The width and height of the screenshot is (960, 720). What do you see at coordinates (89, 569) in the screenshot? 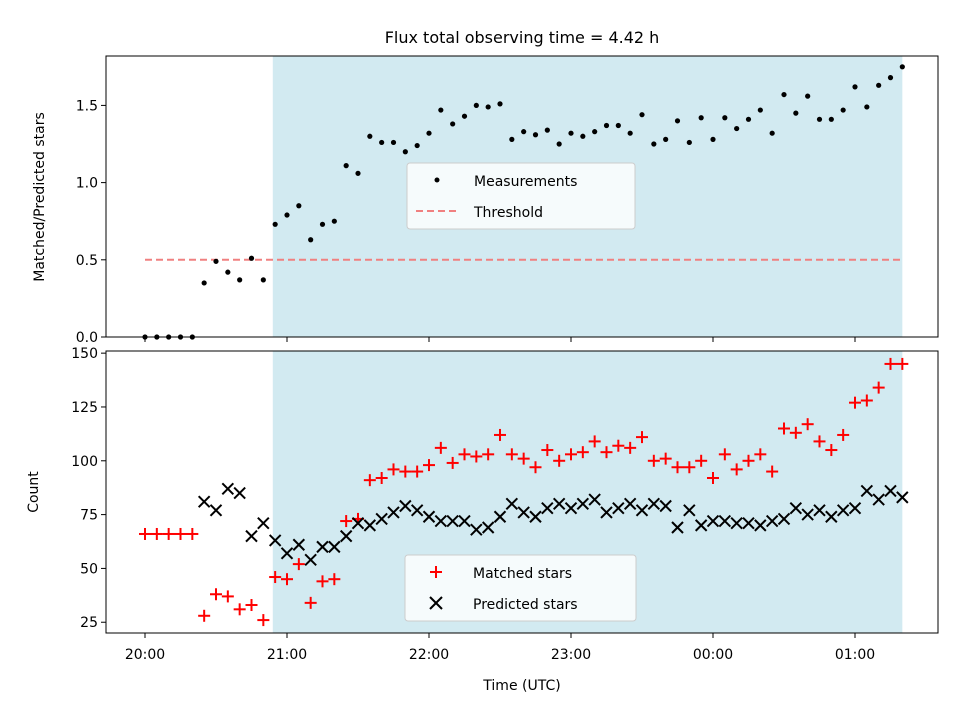
I see `y-tick-label: 50` at bounding box center [89, 569].